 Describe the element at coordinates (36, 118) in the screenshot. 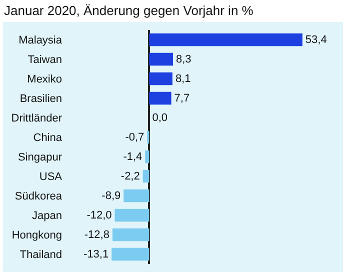

I see `y-tick-label: Drittländer` at that location.